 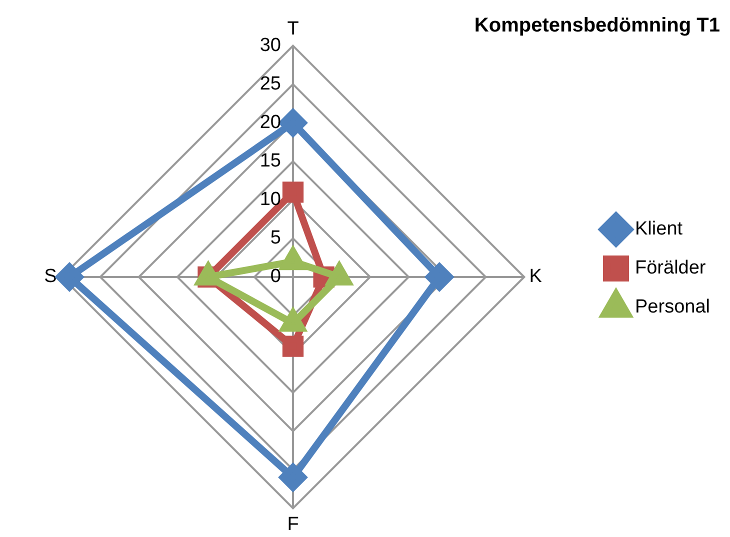 What do you see at coordinates (275, 238) in the screenshot?
I see `y-tick-label: 5` at bounding box center [275, 238].